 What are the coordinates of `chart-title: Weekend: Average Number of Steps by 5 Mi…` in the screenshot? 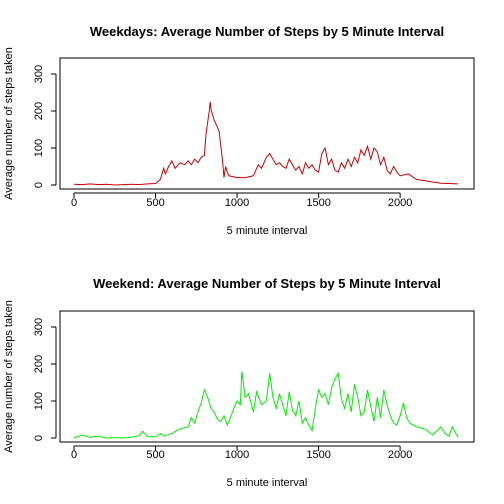 It's located at (267, 283).